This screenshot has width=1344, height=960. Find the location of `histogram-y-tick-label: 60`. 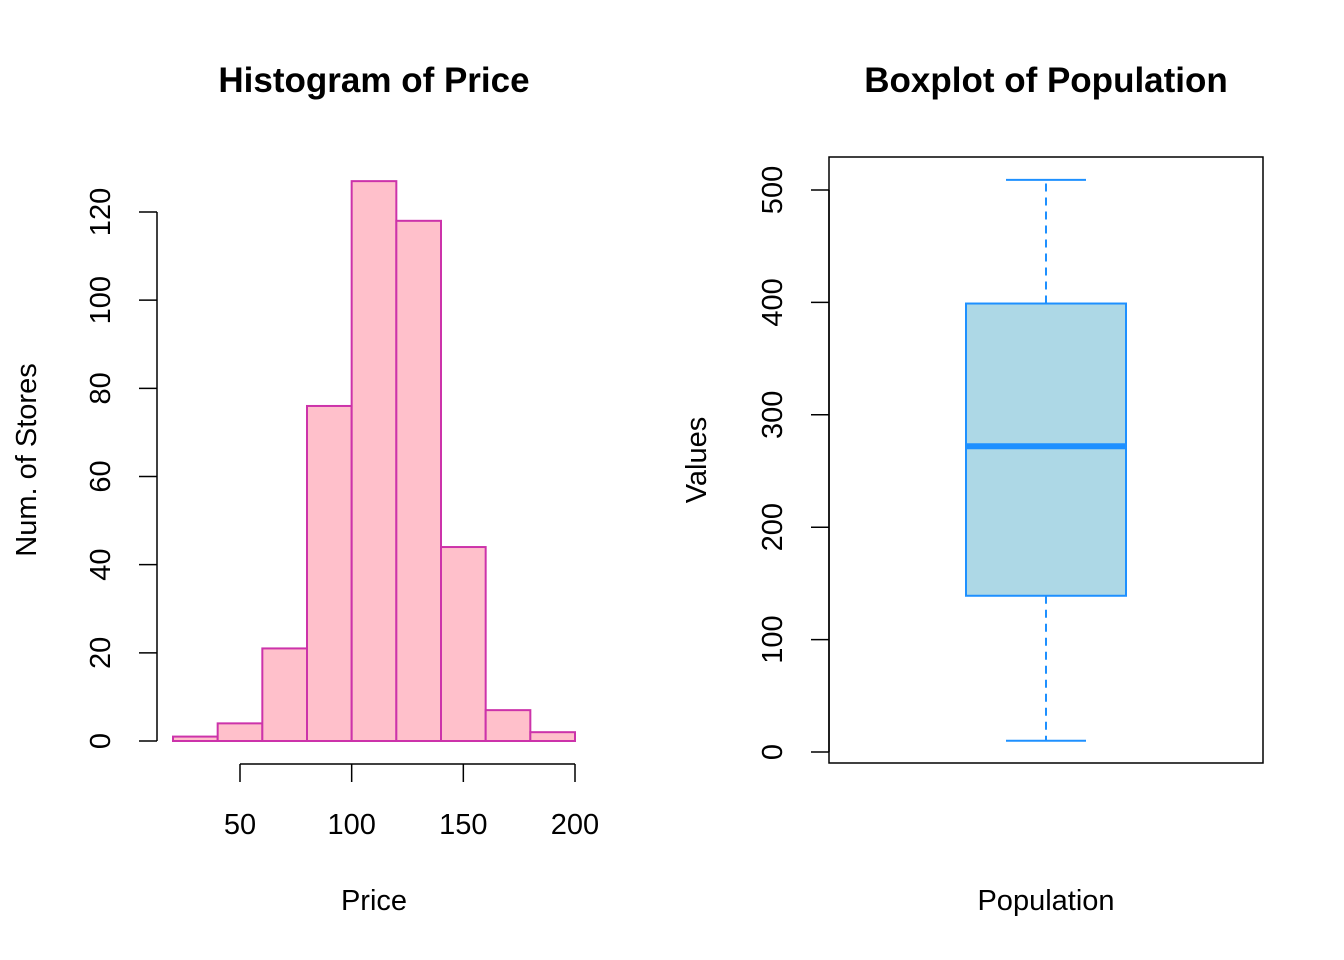

histogram-y-tick-label: 60 is located at coordinates (101, 476).